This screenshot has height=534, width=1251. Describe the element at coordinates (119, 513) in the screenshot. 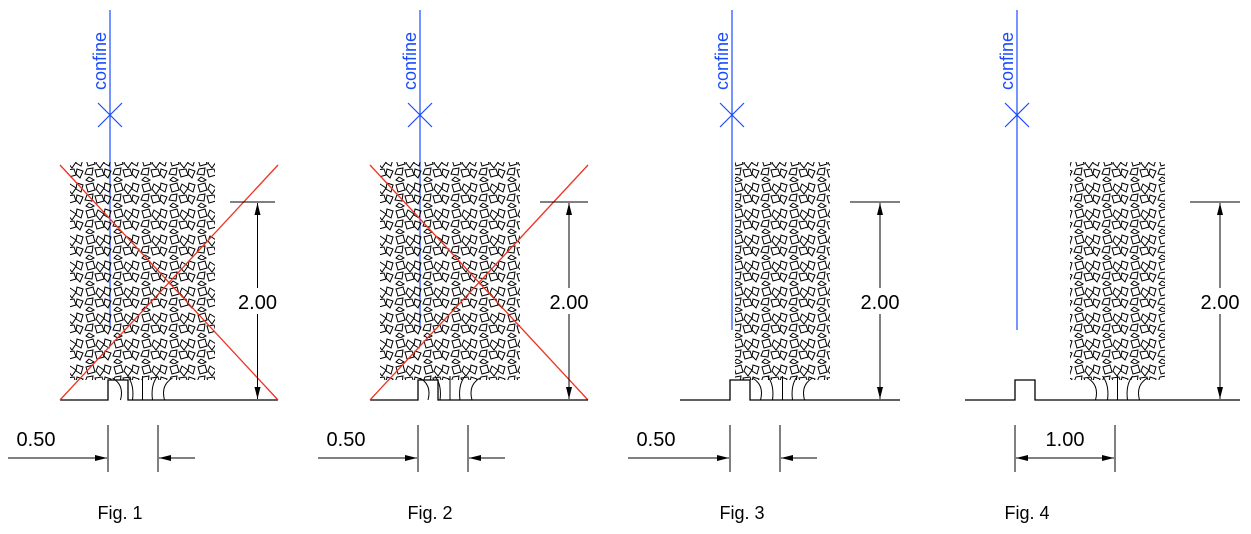

I see `figure-caption: Fig. 1` at that location.